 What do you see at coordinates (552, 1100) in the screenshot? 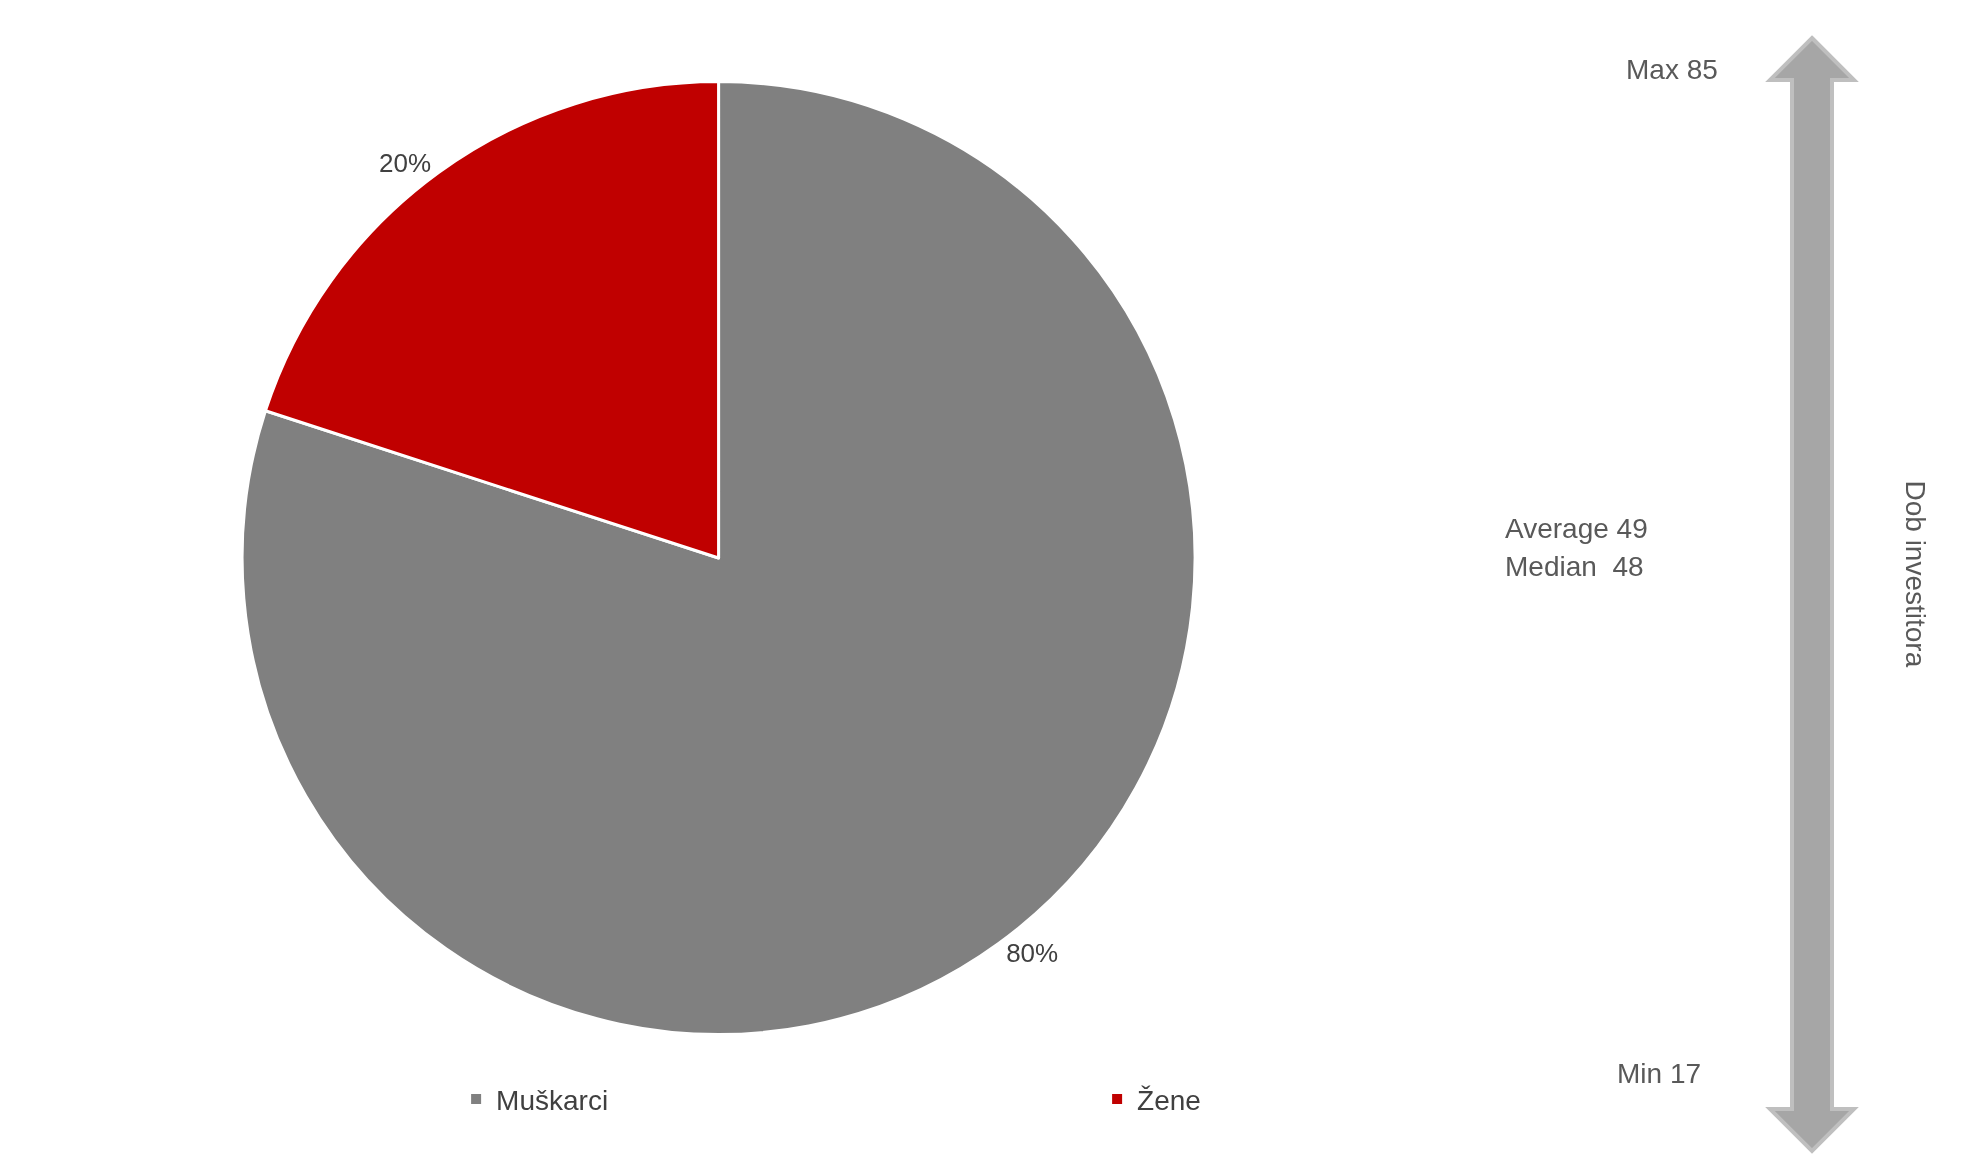
I see `legend-label: Muškarci` at bounding box center [552, 1100].